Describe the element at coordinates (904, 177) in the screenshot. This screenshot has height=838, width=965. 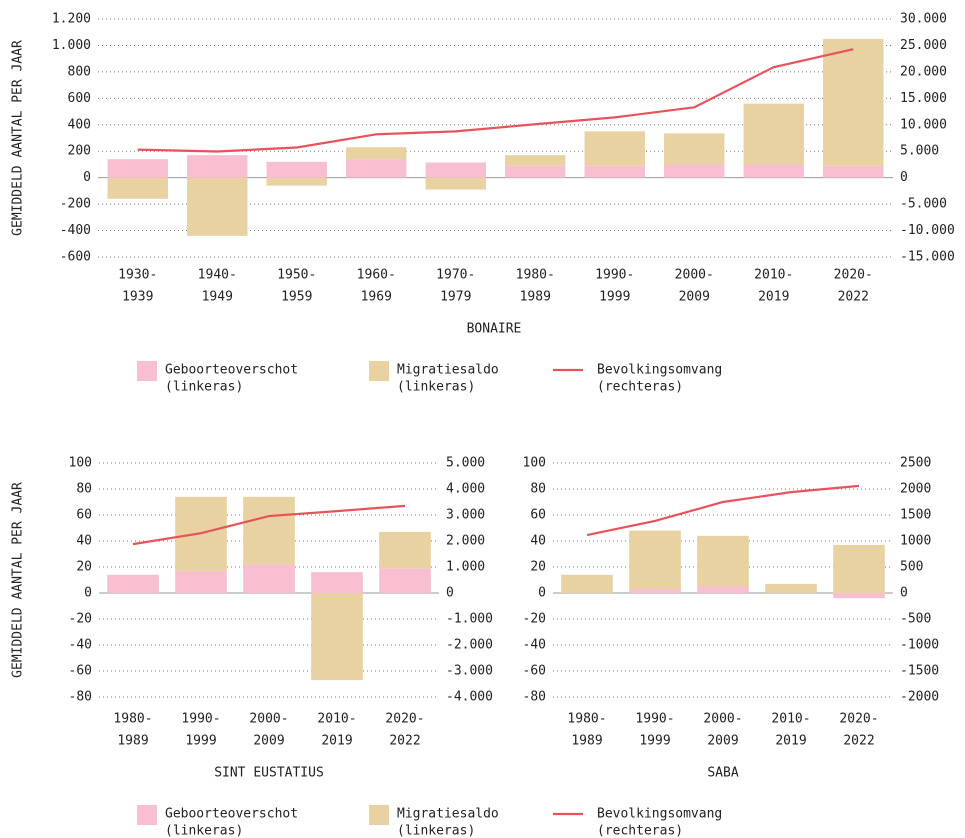
I see `y2-tick-label: 0` at that location.